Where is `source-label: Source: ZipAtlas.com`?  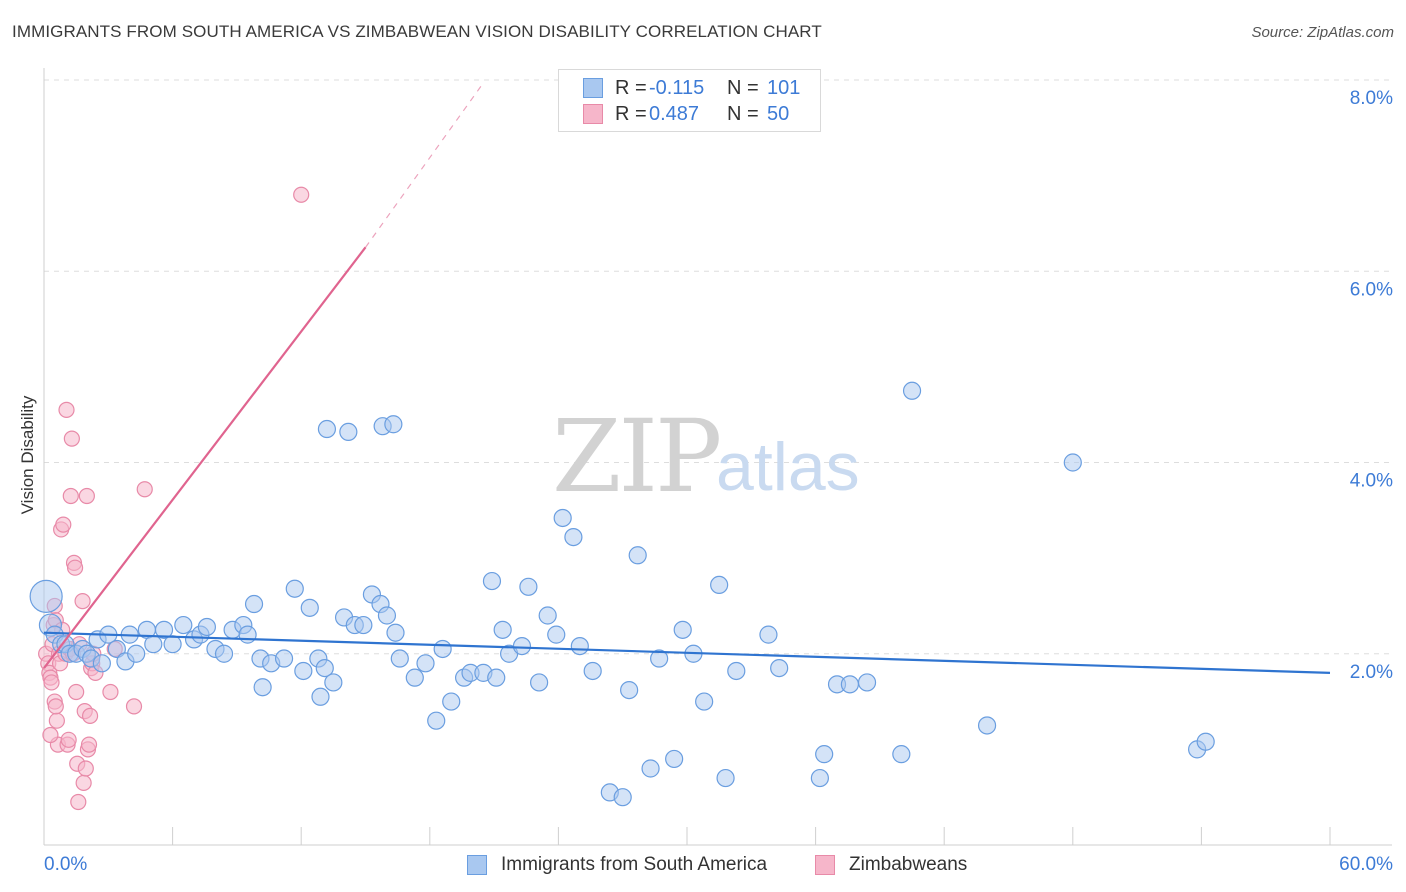 source-label: Source: ZipAtlas.com is located at coordinates (1322, 32).